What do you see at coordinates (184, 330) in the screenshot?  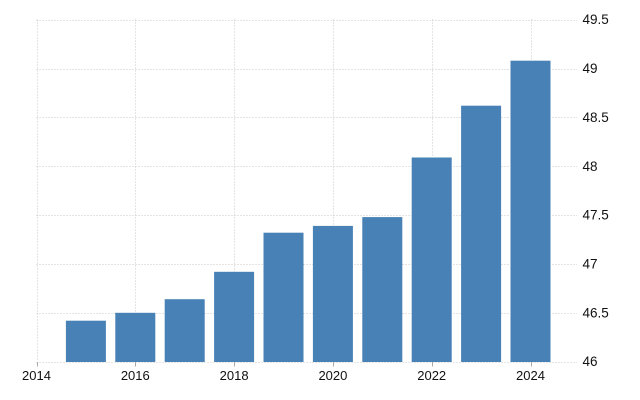 I see `bar-2017` at bounding box center [184, 330].